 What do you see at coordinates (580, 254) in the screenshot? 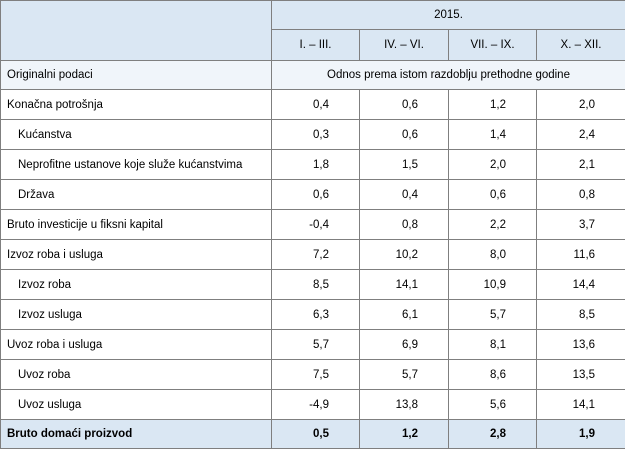
I see `cell-value: 11,6` at bounding box center [580, 254].